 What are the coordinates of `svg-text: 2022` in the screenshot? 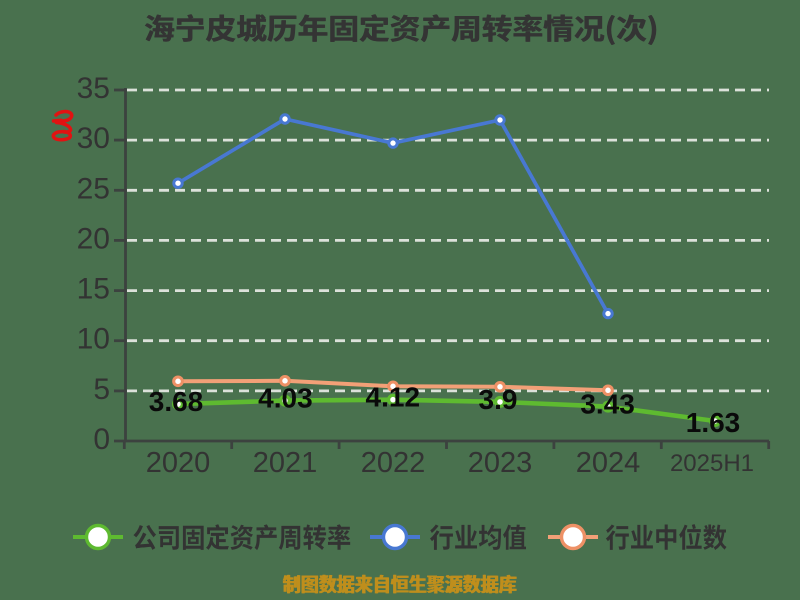 It's located at (393, 463).